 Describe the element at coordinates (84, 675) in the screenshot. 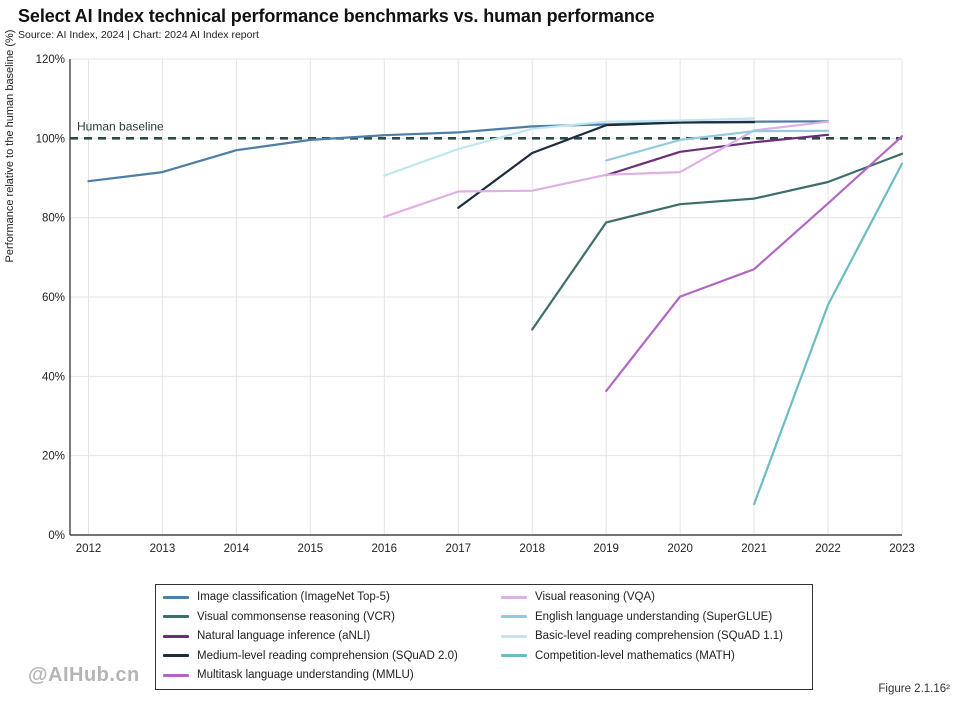

I see `watermark: @AIHub.cn` at that location.